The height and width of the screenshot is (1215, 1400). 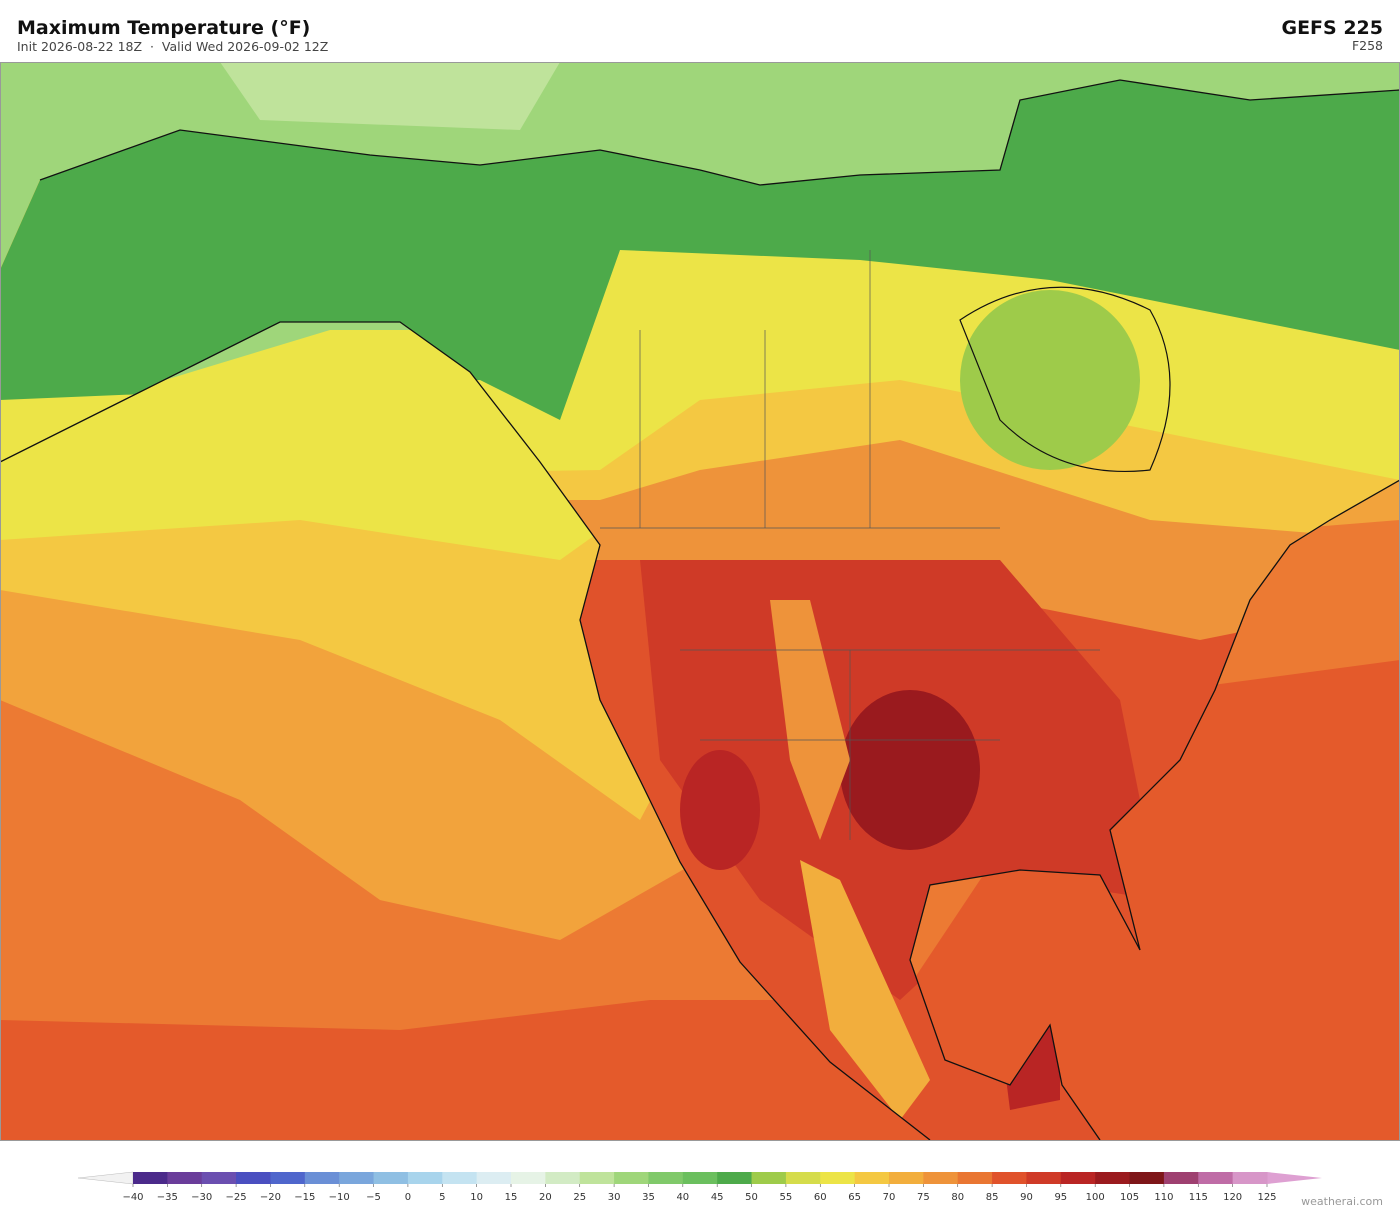 What do you see at coordinates (957, 1197) in the screenshot?
I see `colorbar-tick-label: 80` at bounding box center [957, 1197].